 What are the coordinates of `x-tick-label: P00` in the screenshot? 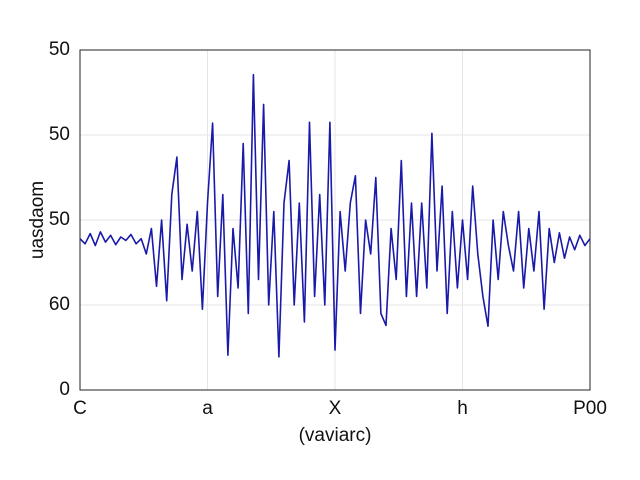 It's located at (590, 408).